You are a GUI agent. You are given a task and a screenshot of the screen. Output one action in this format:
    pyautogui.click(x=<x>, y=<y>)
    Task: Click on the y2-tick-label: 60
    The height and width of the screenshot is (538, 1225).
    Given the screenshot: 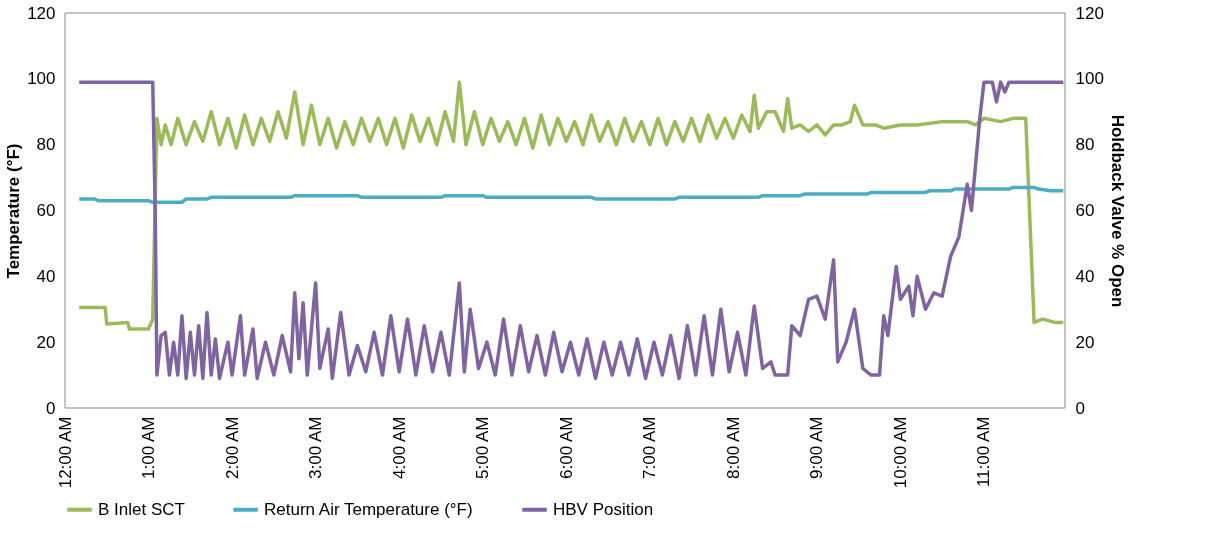 What is the action you would take?
    pyautogui.click(x=1085, y=210)
    